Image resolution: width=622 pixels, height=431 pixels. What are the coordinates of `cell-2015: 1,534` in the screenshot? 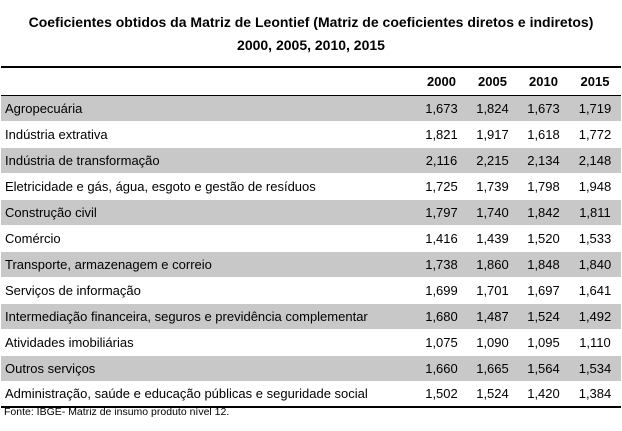 It's located at (595, 368).